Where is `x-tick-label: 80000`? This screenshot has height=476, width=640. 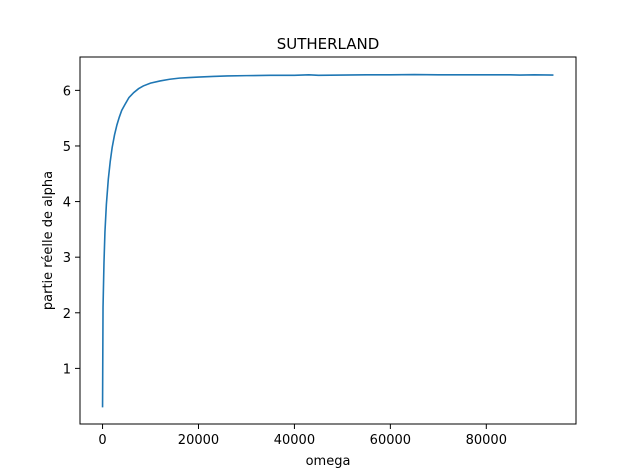 x-tick-label: 80000 is located at coordinates (486, 440).